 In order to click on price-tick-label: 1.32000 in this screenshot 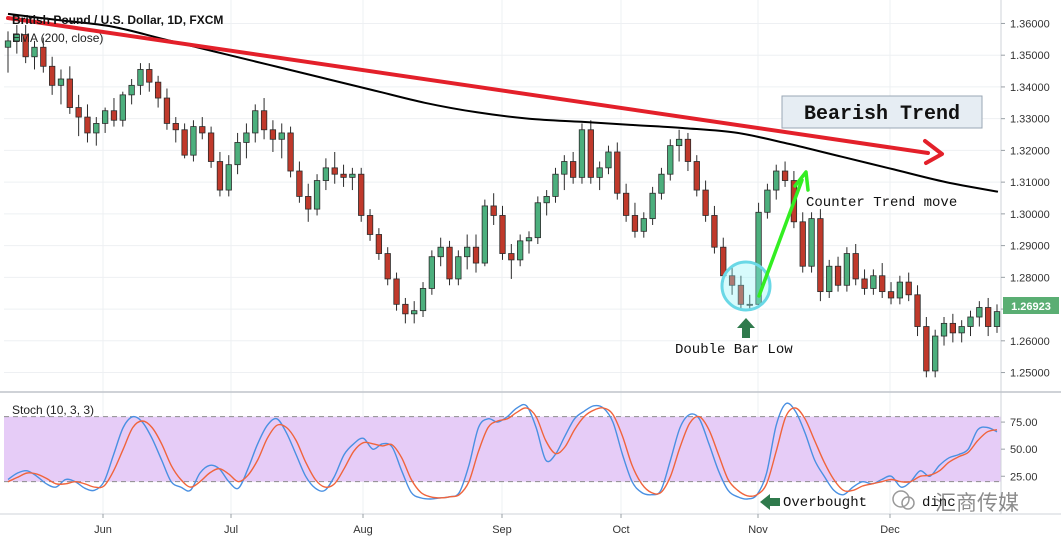, I will do `click(1030, 151)`.